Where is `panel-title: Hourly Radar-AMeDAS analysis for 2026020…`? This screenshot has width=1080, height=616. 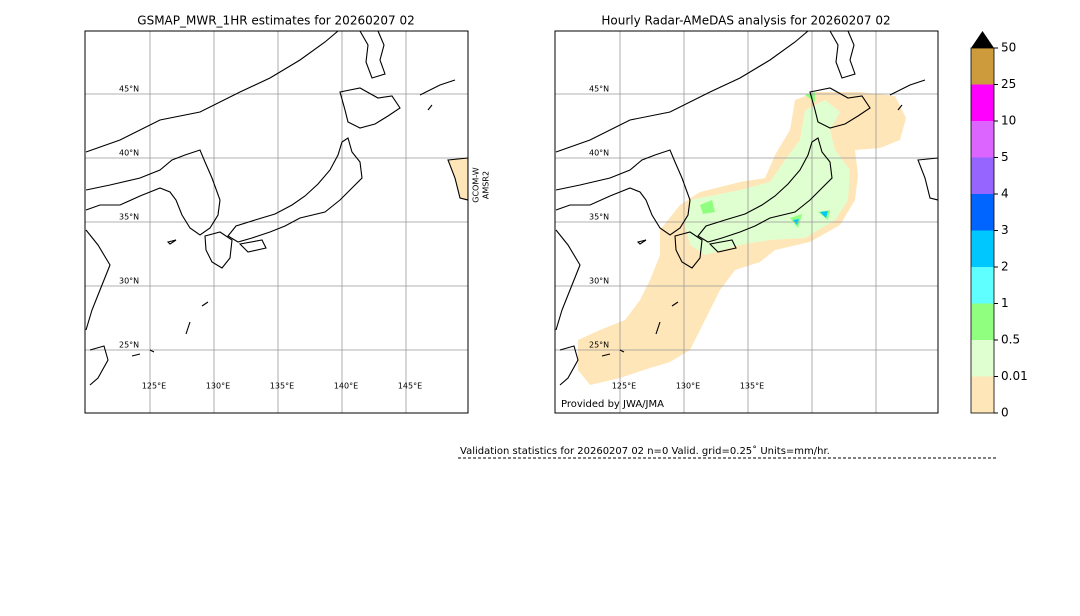
panel-title: Hourly Radar-AMeDAS analysis for 2026020… is located at coordinates (745, 21).